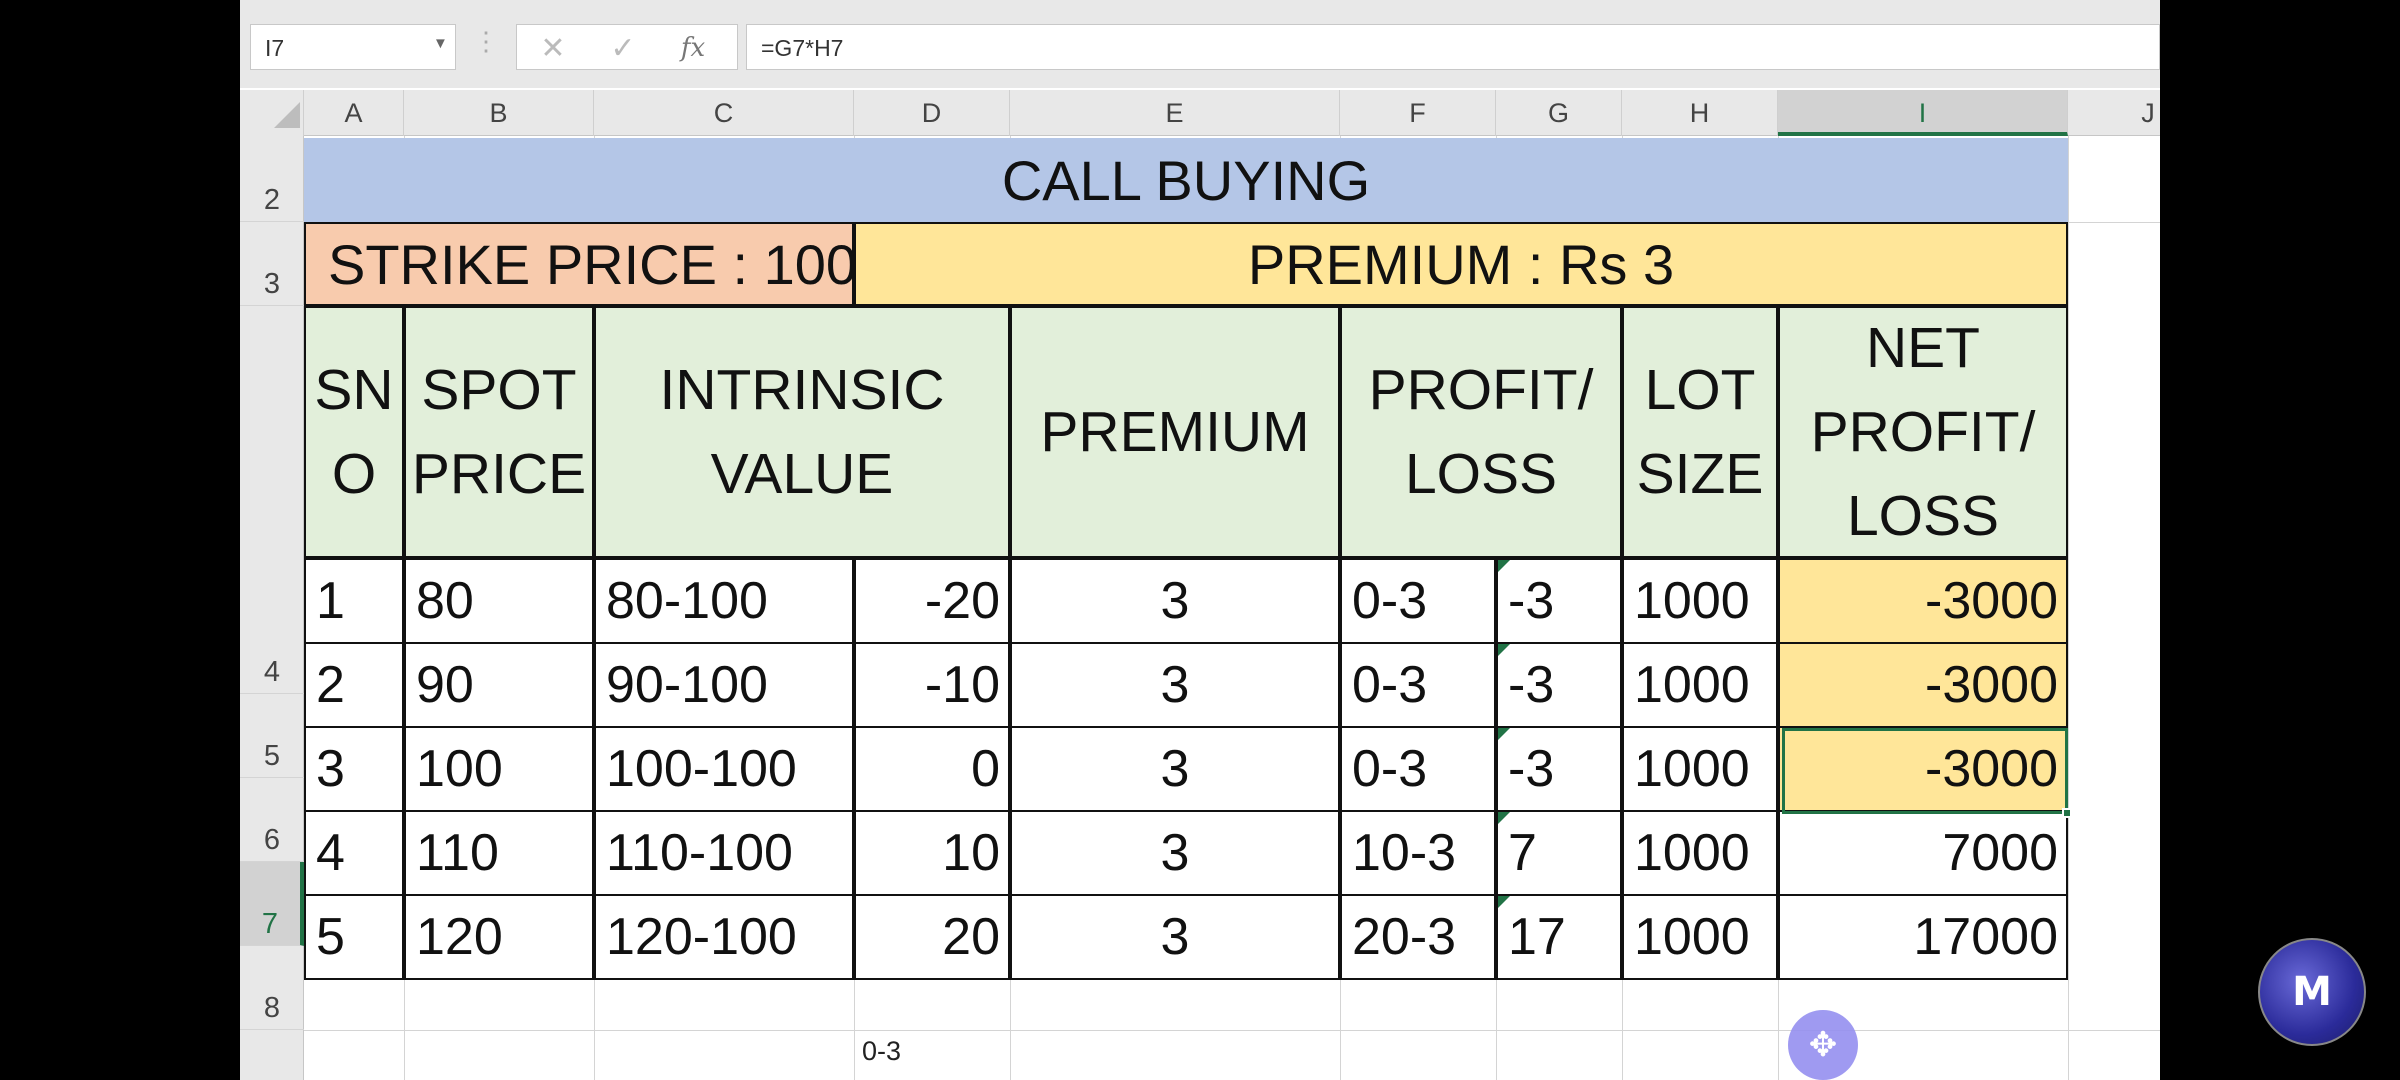 The height and width of the screenshot is (1080, 2400). I want to click on cell-profit-loss: 7, so click(1559, 853).